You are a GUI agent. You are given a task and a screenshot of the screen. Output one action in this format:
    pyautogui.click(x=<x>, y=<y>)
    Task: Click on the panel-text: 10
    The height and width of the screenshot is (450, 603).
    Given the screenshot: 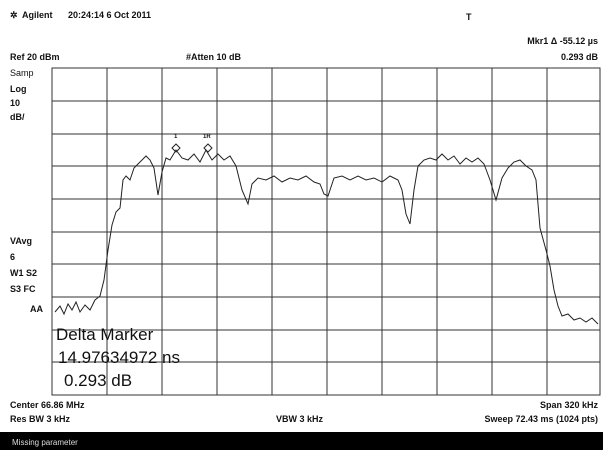 What is the action you would take?
    pyautogui.click(x=15, y=103)
    